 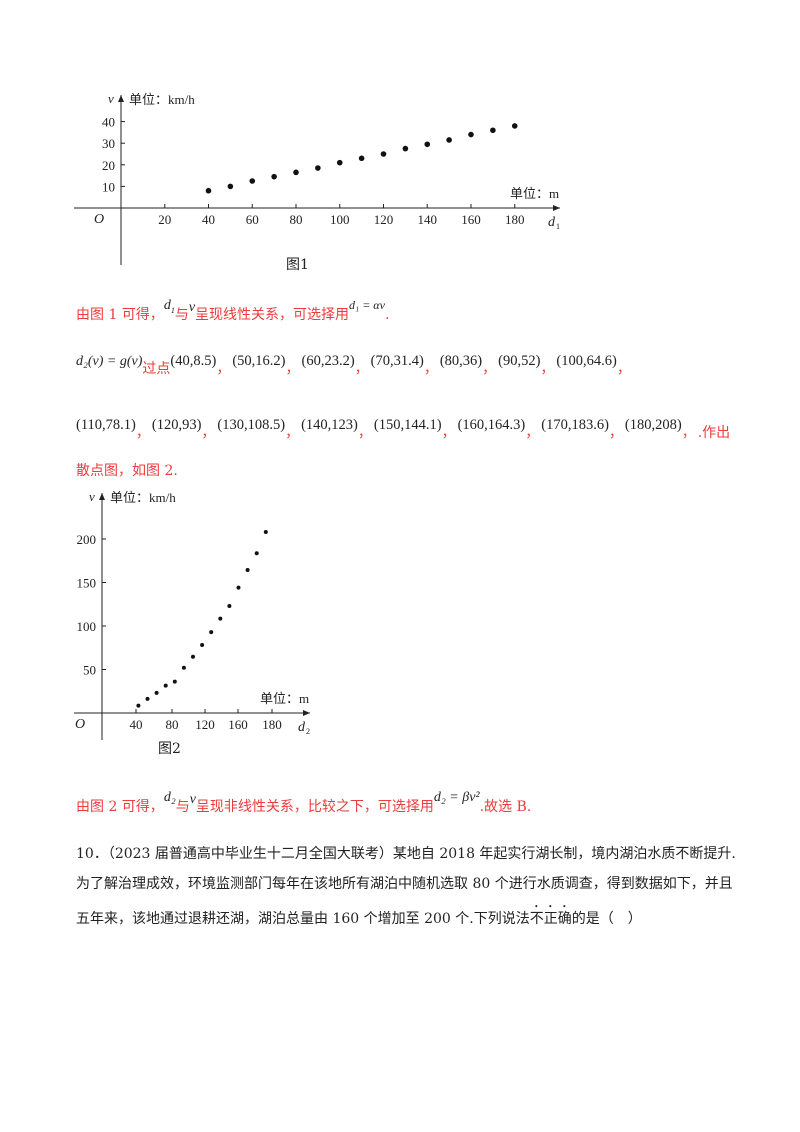 I want to click on y-axis-arrow, so click(x=121, y=98).